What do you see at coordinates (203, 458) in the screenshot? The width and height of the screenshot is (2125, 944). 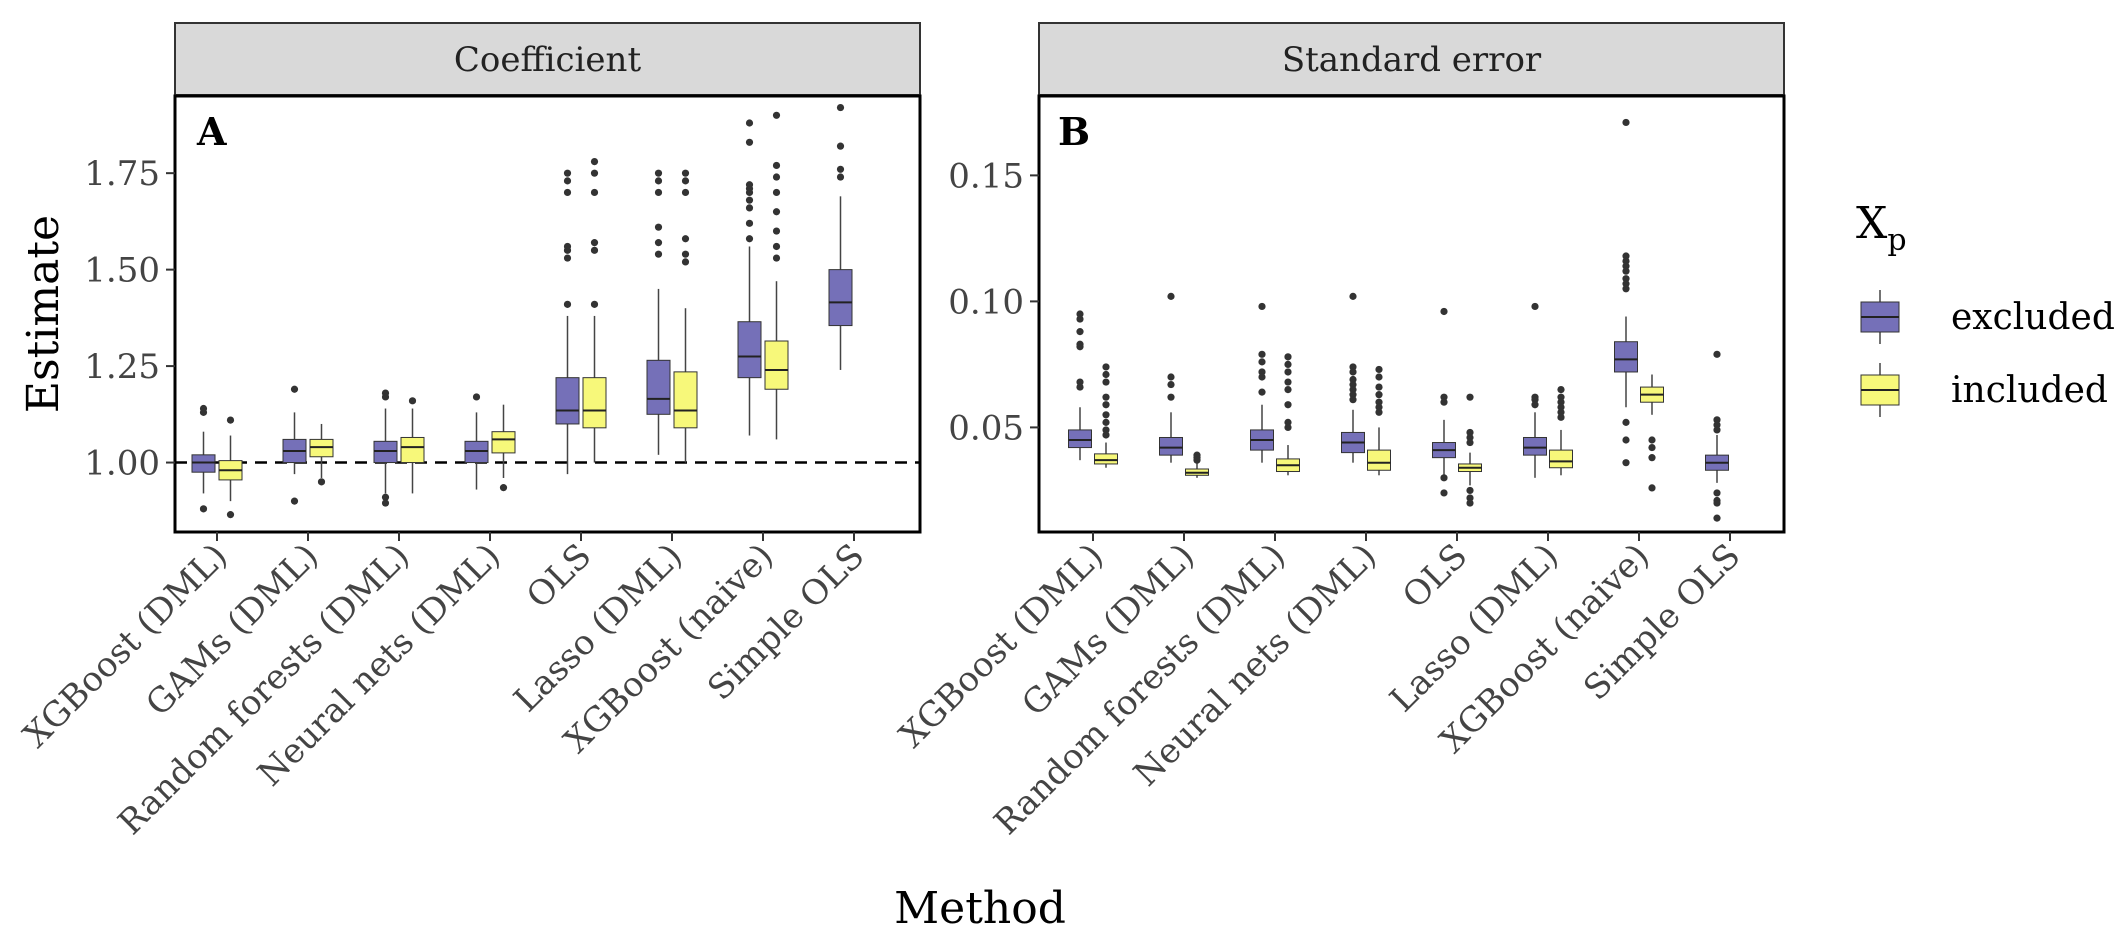 I see `box-xgboost-dml-excluded` at bounding box center [203, 458].